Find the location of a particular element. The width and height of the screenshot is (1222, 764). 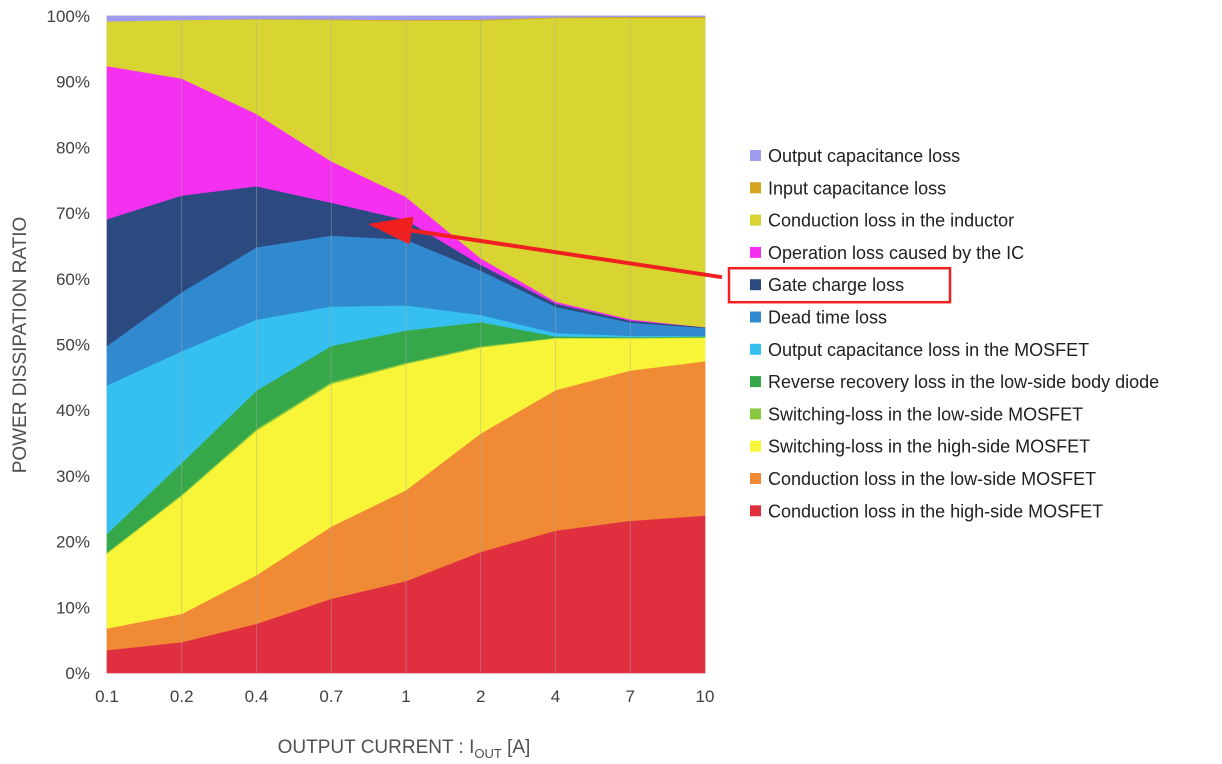

arrow-shaft is located at coordinates (567, 254).